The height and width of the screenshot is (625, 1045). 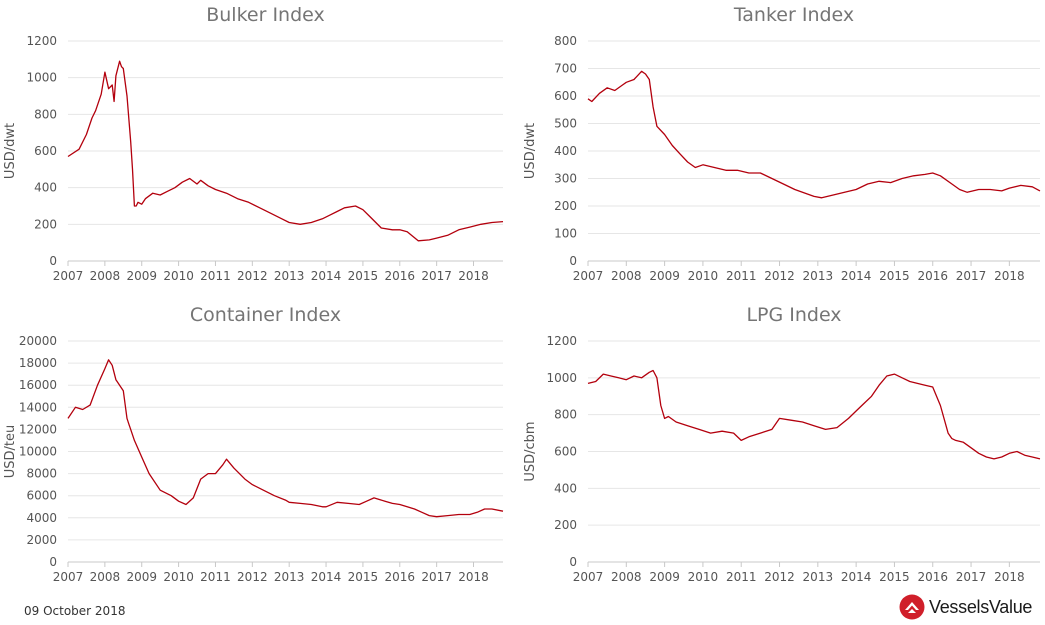 What do you see at coordinates (363, 276) in the screenshot?
I see `bulker-index-x-tick-label: 2015` at bounding box center [363, 276].